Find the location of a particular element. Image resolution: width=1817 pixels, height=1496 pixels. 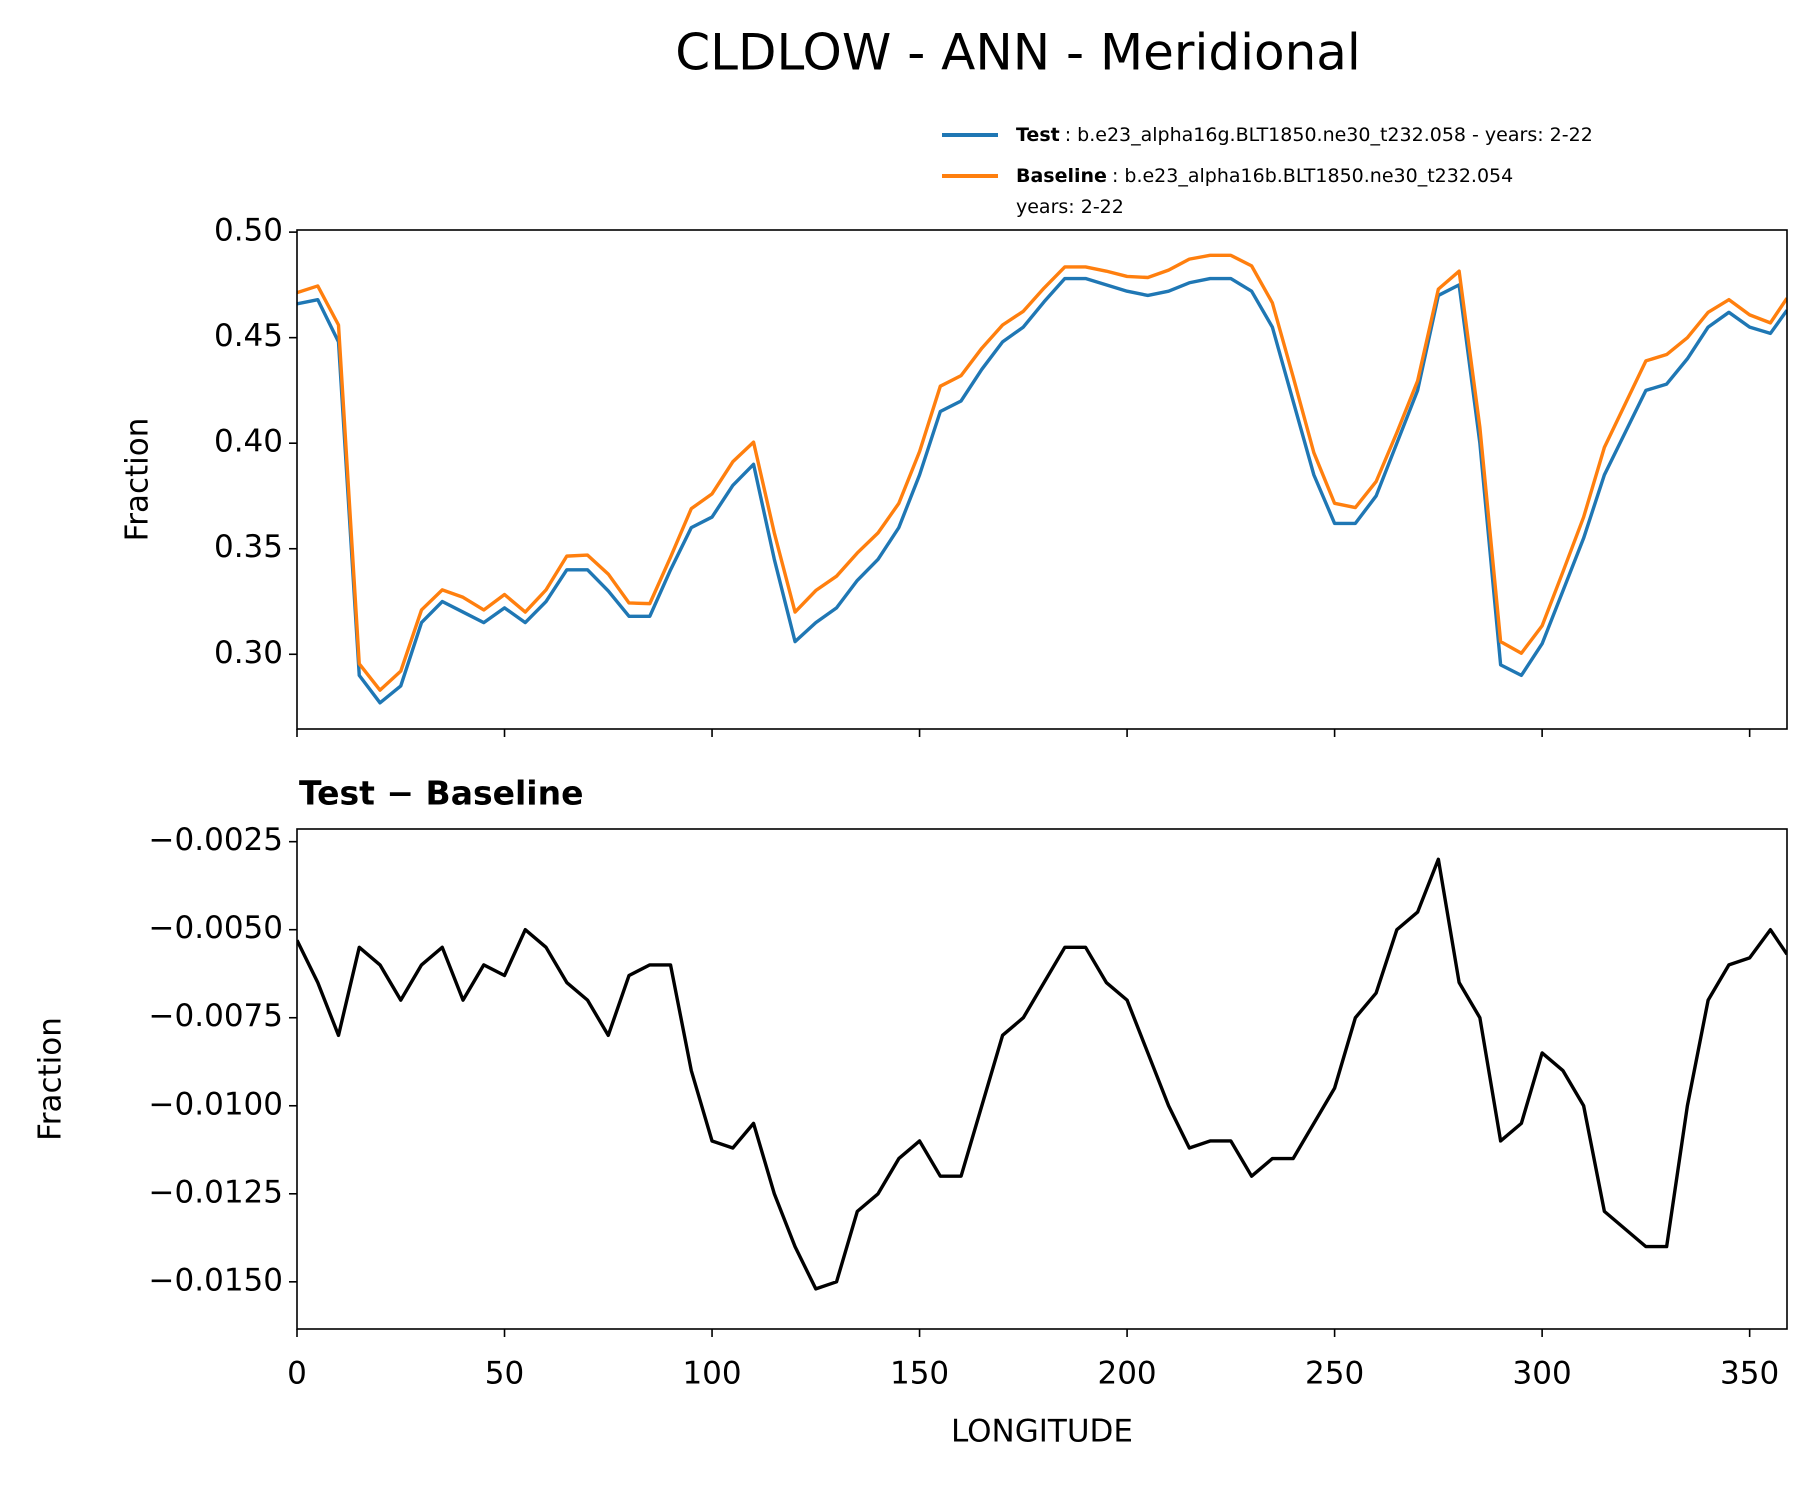

y-tick-label: 0.35 is located at coordinates (248, 547).